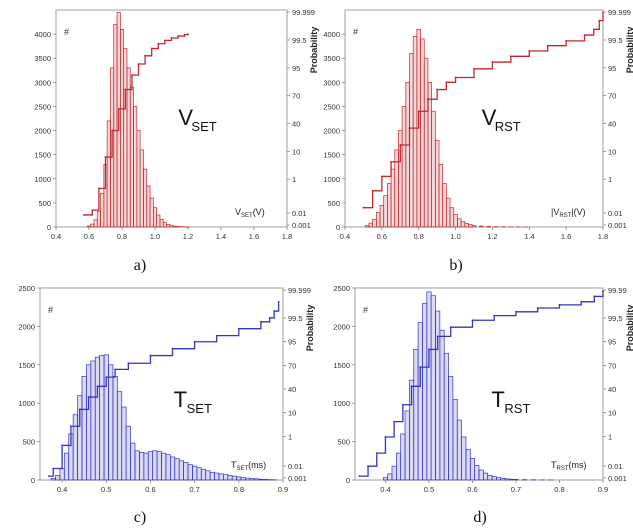  Describe the element at coordinates (310, 328) in the screenshot. I see `probability-axis-label: Probability` at that location.